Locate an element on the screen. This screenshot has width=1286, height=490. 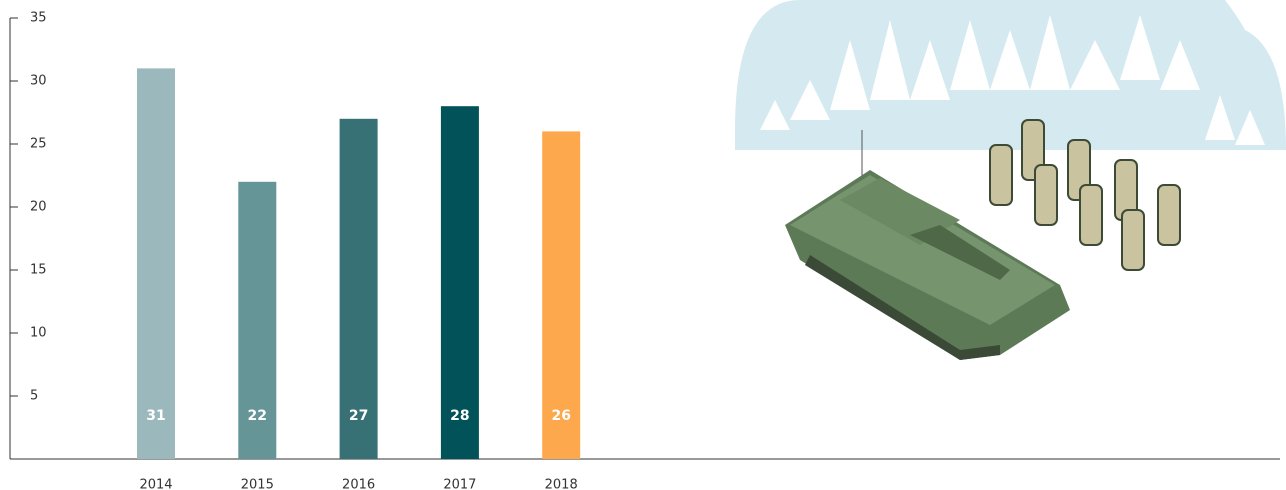
x-tick-label: 2015 is located at coordinates (257, 484).